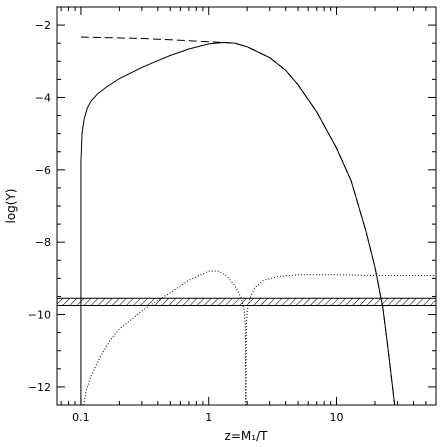 This screenshot has height=447, width=447. Describe the element at coordinates (39, 315) in the screenshot. I see `y-tick-label: −10` at that location.